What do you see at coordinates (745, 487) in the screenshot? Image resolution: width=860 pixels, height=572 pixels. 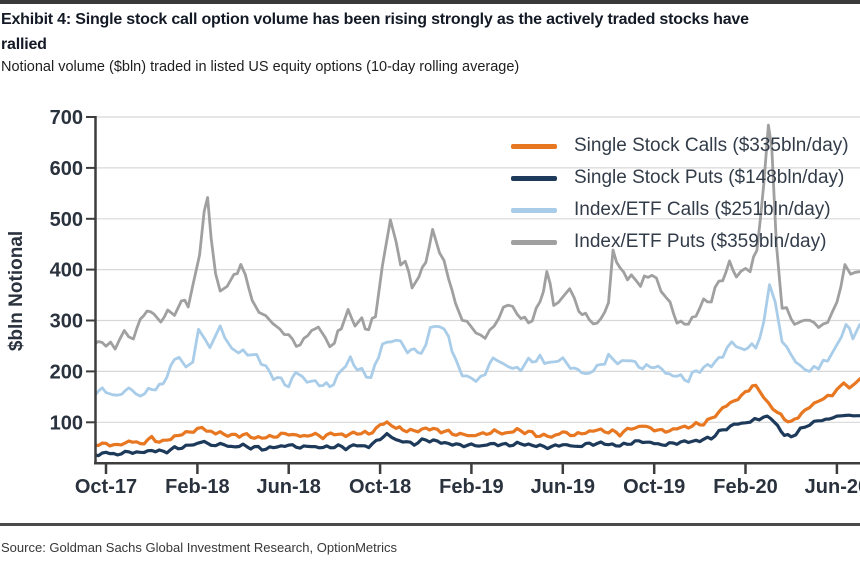 I see `x-tick-label: Feb-20` at bounding box center [745, 487].